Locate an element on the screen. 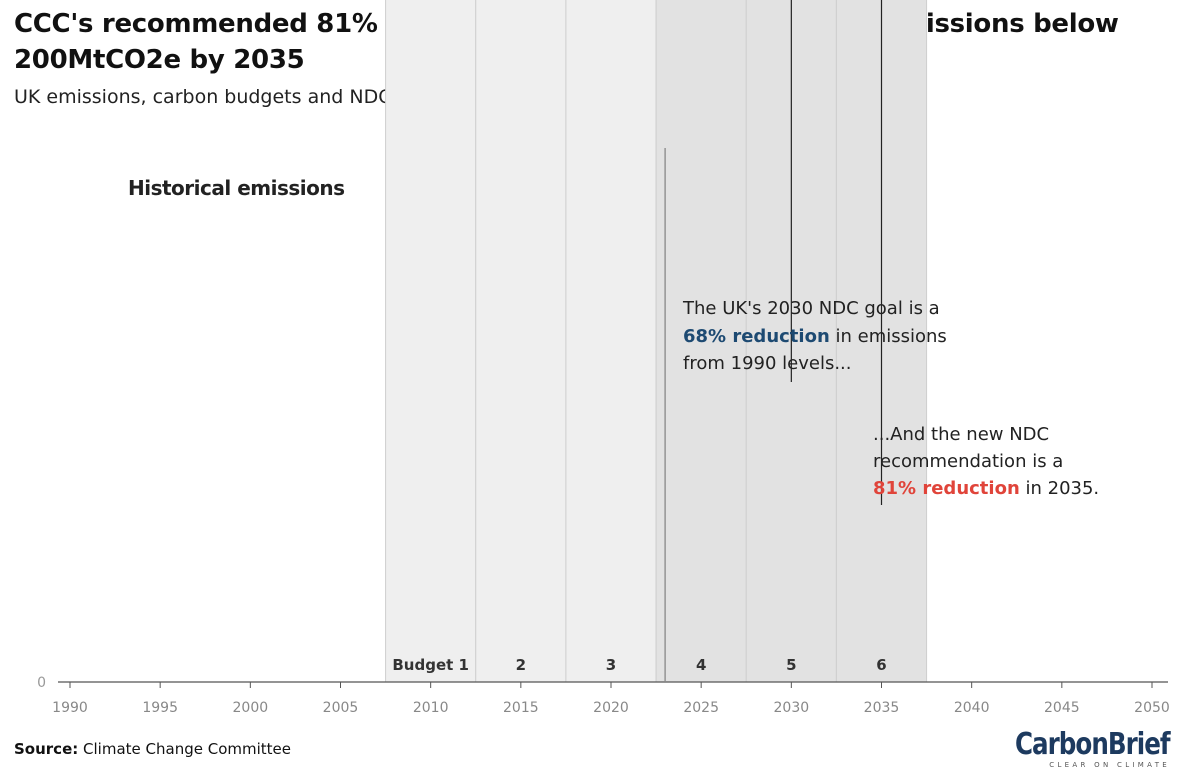  ndc-2035-annotation-line2: recommendation is a is located at coordinates (968, 461).